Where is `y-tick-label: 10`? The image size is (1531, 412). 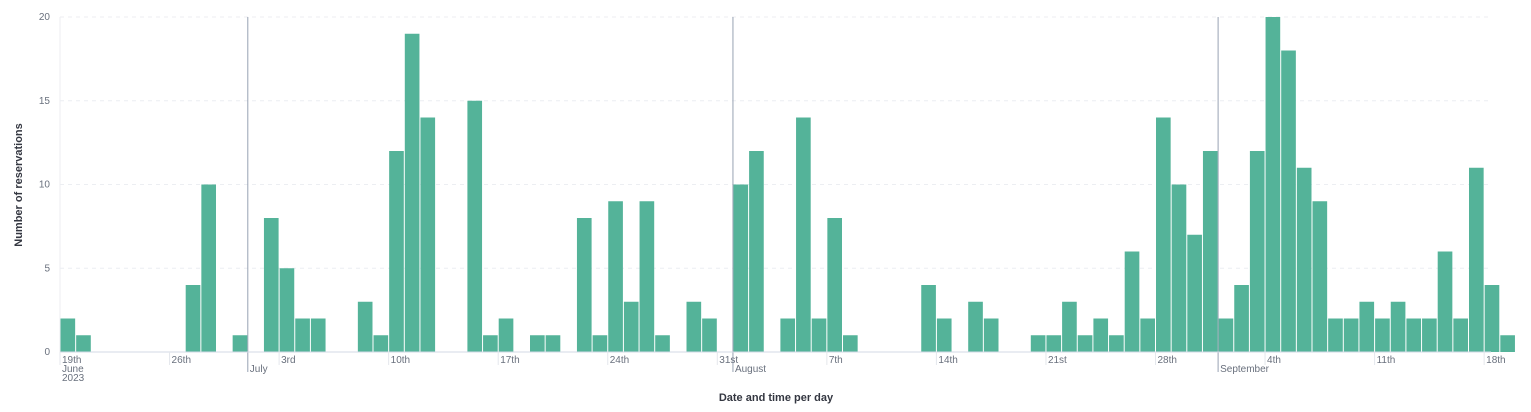 y-tick-label: 10 is located at coordinates (45, 185).